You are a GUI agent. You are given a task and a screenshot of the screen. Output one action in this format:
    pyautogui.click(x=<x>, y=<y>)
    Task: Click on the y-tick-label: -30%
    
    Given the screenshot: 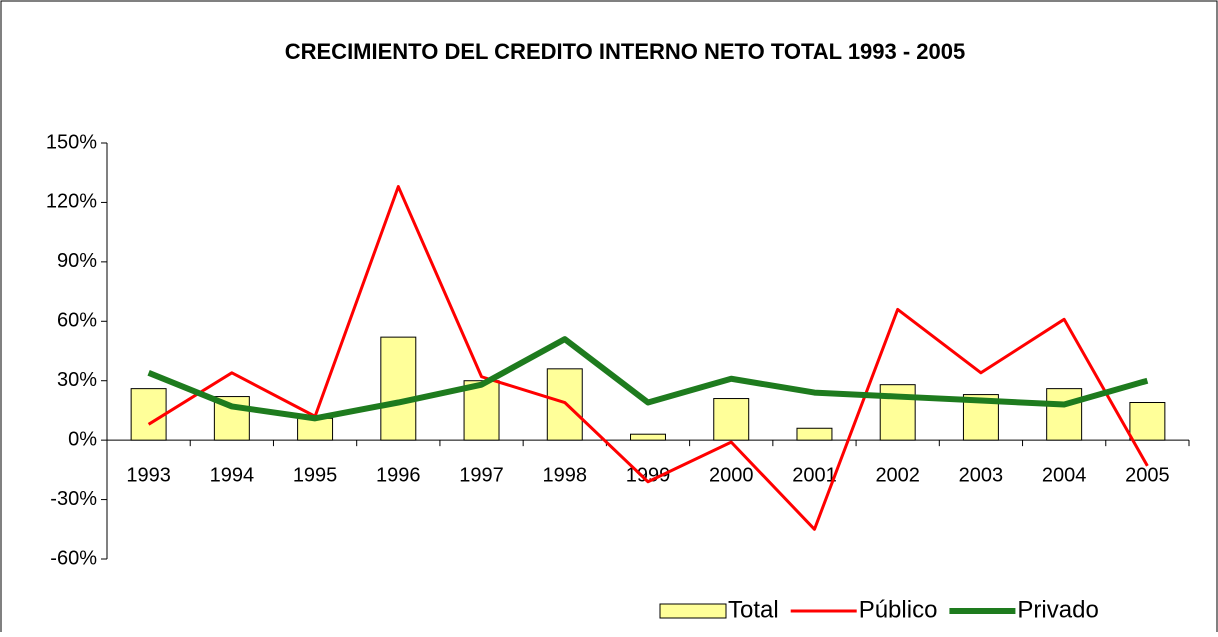 What is the action you would take?
    pyautogui.click(x=73, y=499)
    